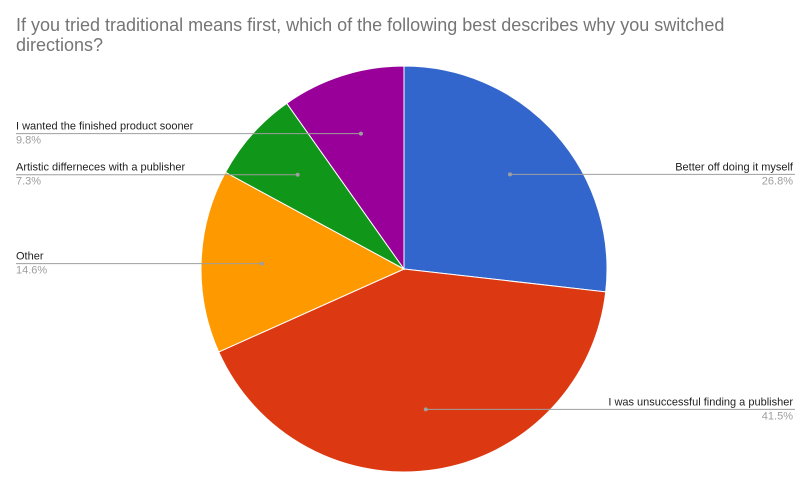 The width and height of the screenshot is (812, 502). I want to click on slice-label-i-wanted-the-finished-product-sooner: I wanted the finished product sooner, so click(105, 127).